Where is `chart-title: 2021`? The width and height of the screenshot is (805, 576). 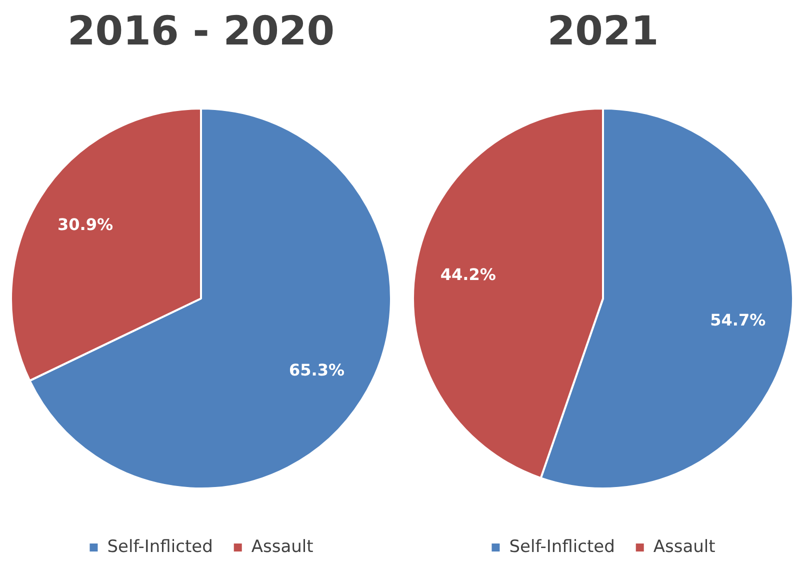
chart-title: 2021 is located at coordinates (603, 31).